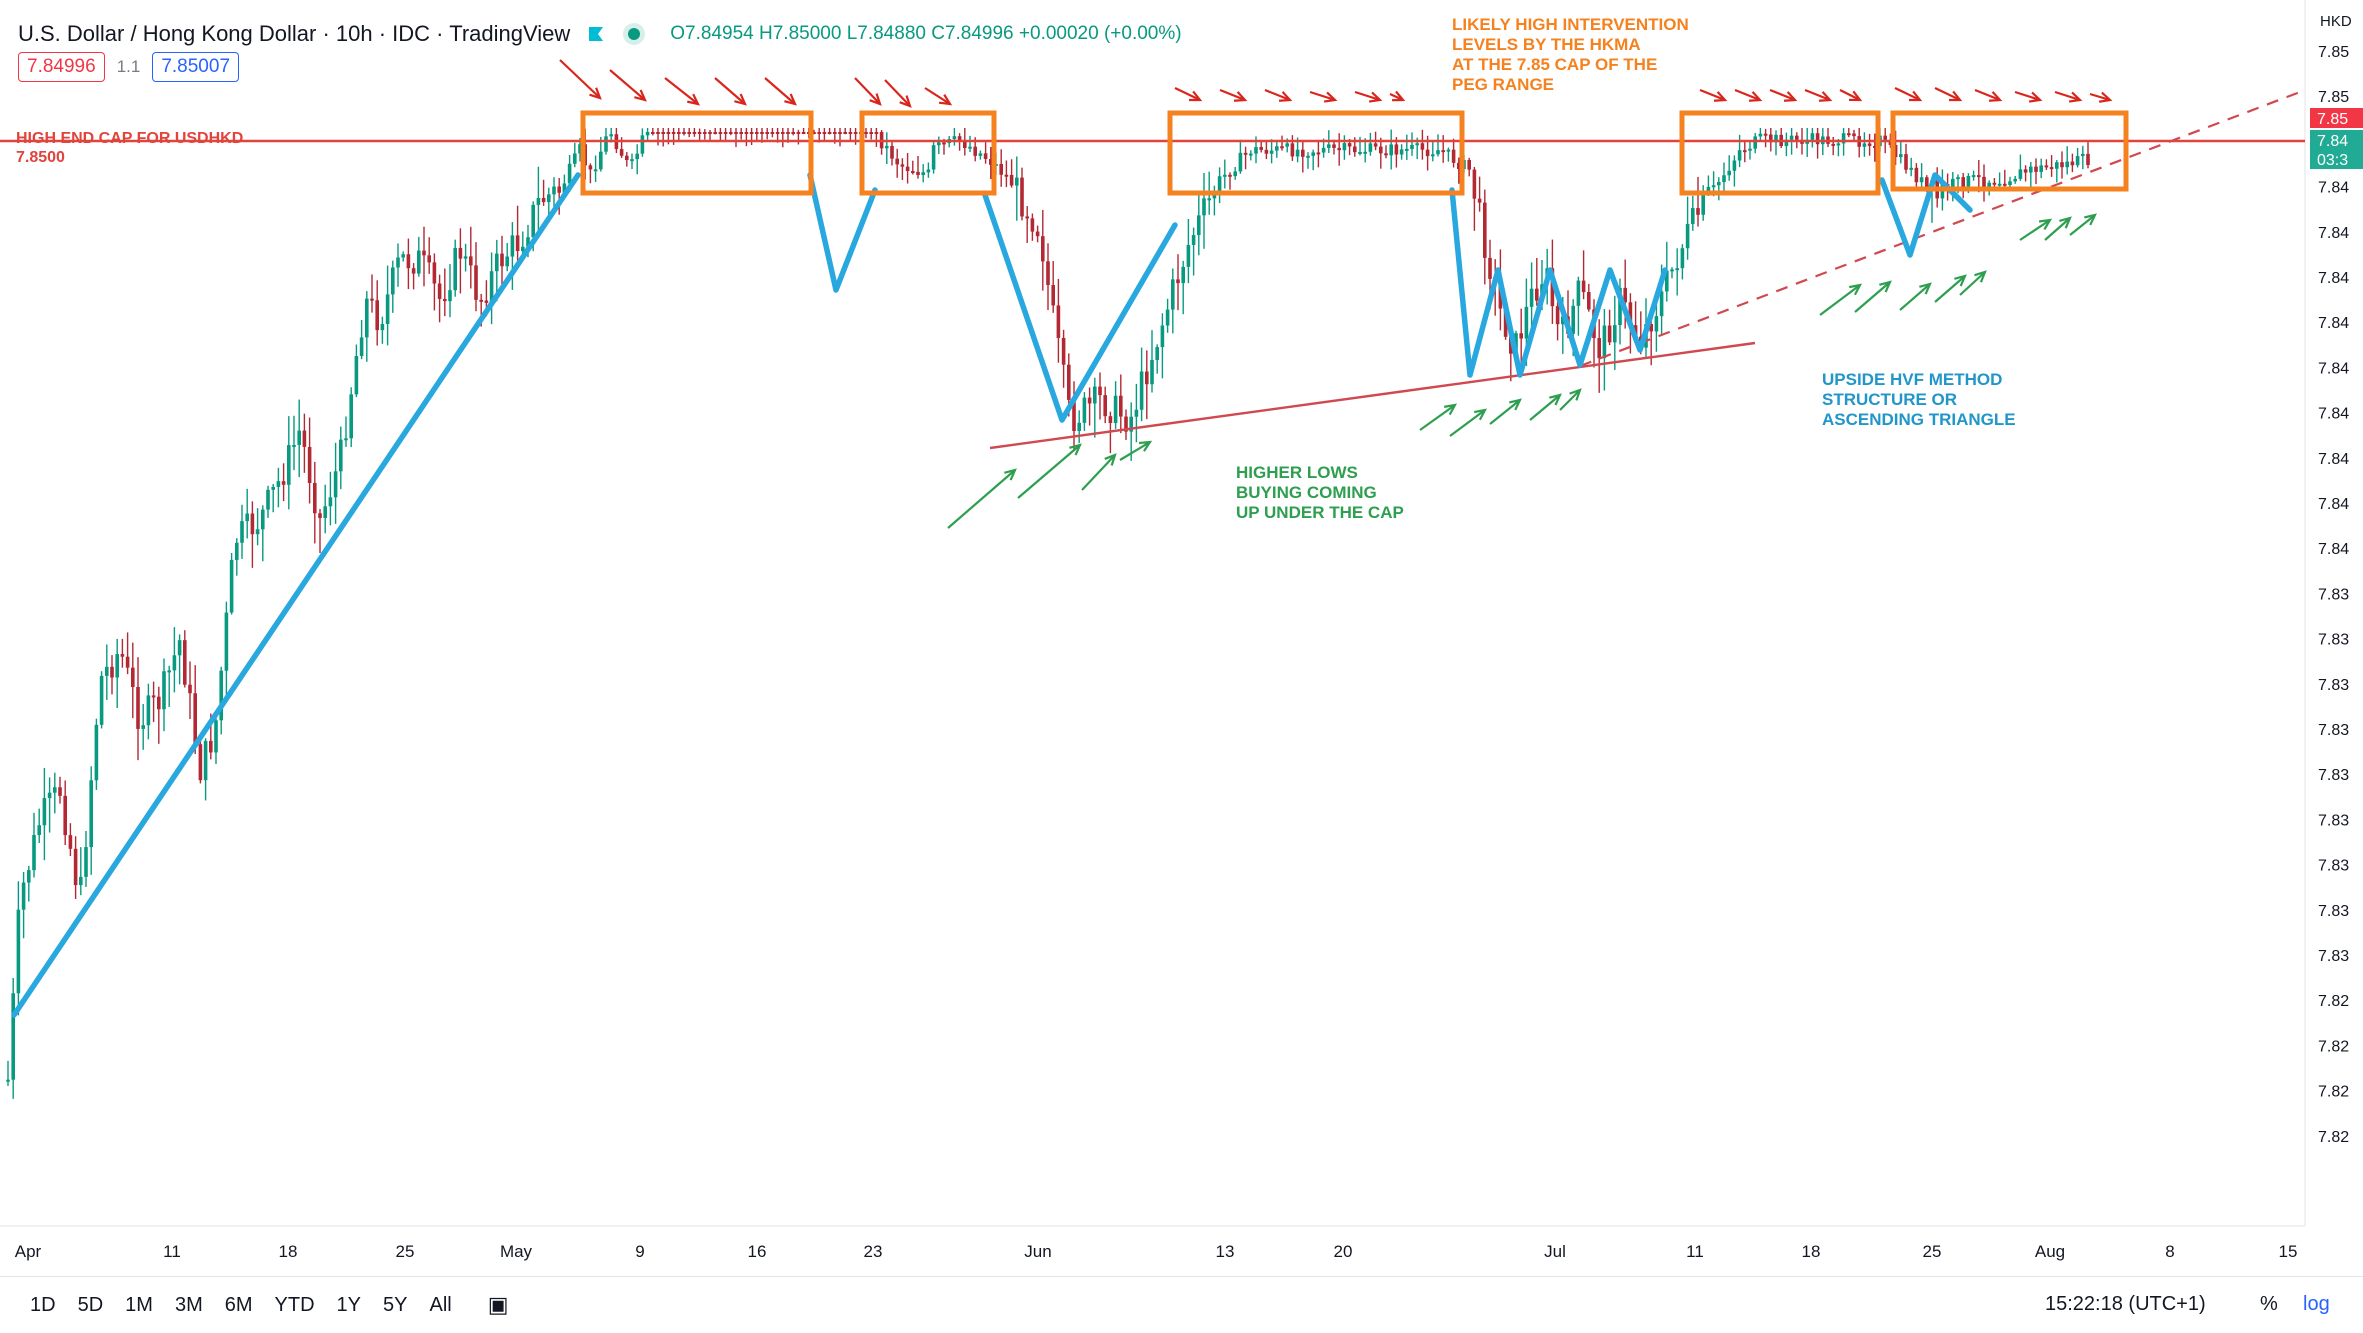 This screenshot has width=2363, height=1333. What do you see at coordinates (395, 1304) in the screenshot?
I see `timeframe-5y: 5Y` at bounding box center [395, 1304].